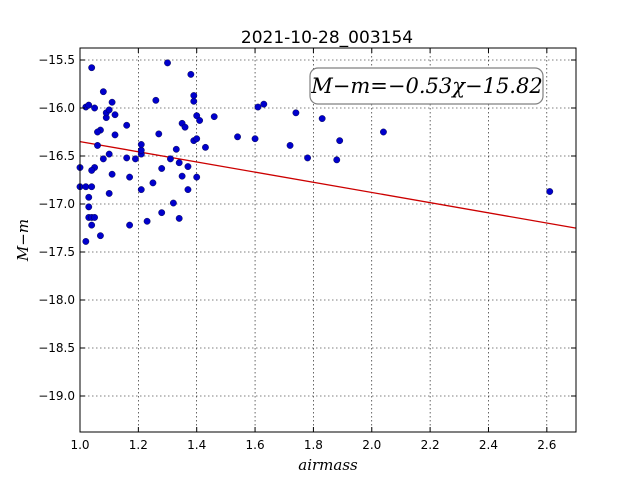  What do you see at coordinates (56, 348) in the screenshot?
I see `y-tick-label: −18.5` at bounding box center [56, 348].